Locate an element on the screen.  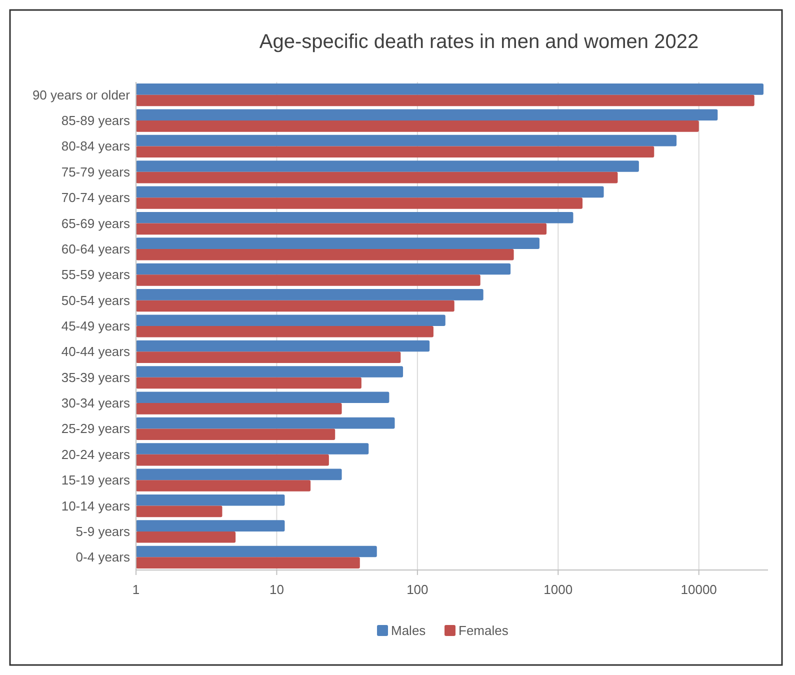
x-tick-label: 10000 is located at coordinates (698, 589).